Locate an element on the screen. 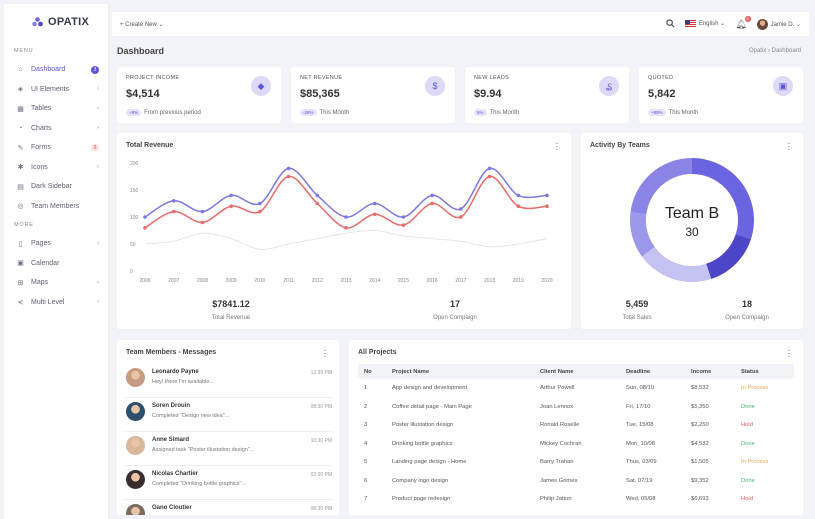  sidebar-item-tables: ▦ Tables › is located at coordinates (56, 109).